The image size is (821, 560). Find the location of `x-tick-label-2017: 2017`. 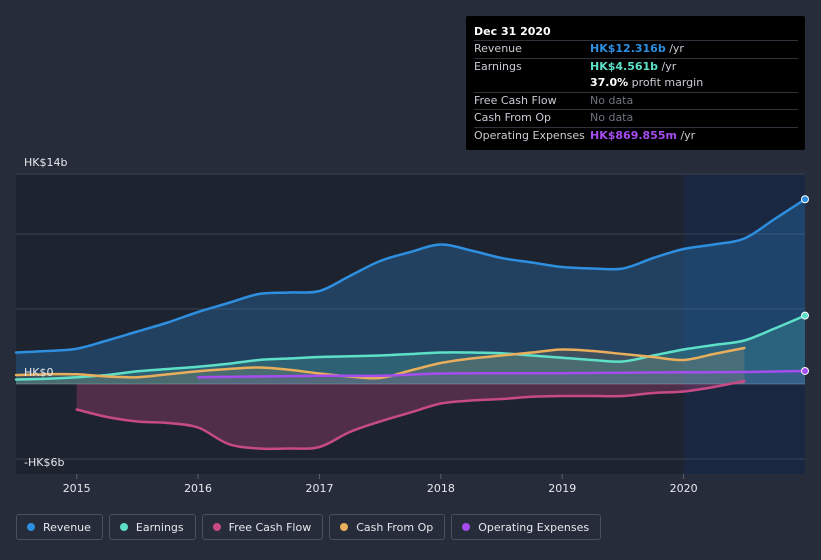

x-tick-label-2017: 2017 is located at coordinates (319, 488).